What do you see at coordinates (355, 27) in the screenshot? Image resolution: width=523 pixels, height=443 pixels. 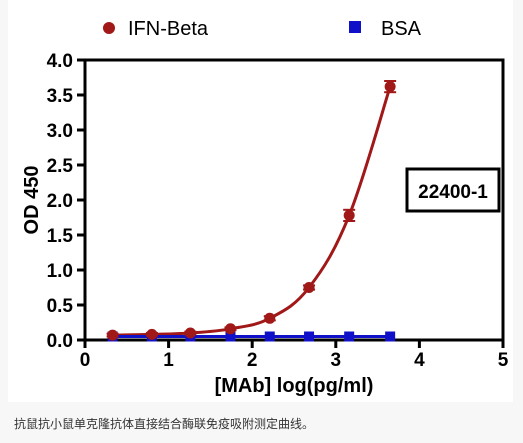 I see `legend-marker-bsa` at bounding box center [355, 27].